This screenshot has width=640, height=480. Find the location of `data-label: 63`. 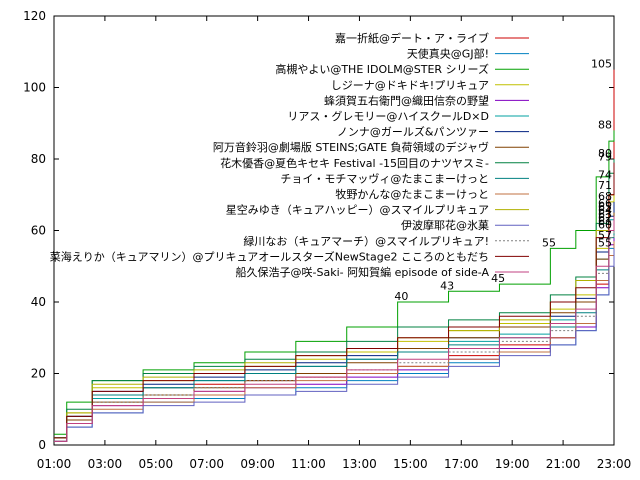

data-label: 63 is located at coordinates (605, 214).